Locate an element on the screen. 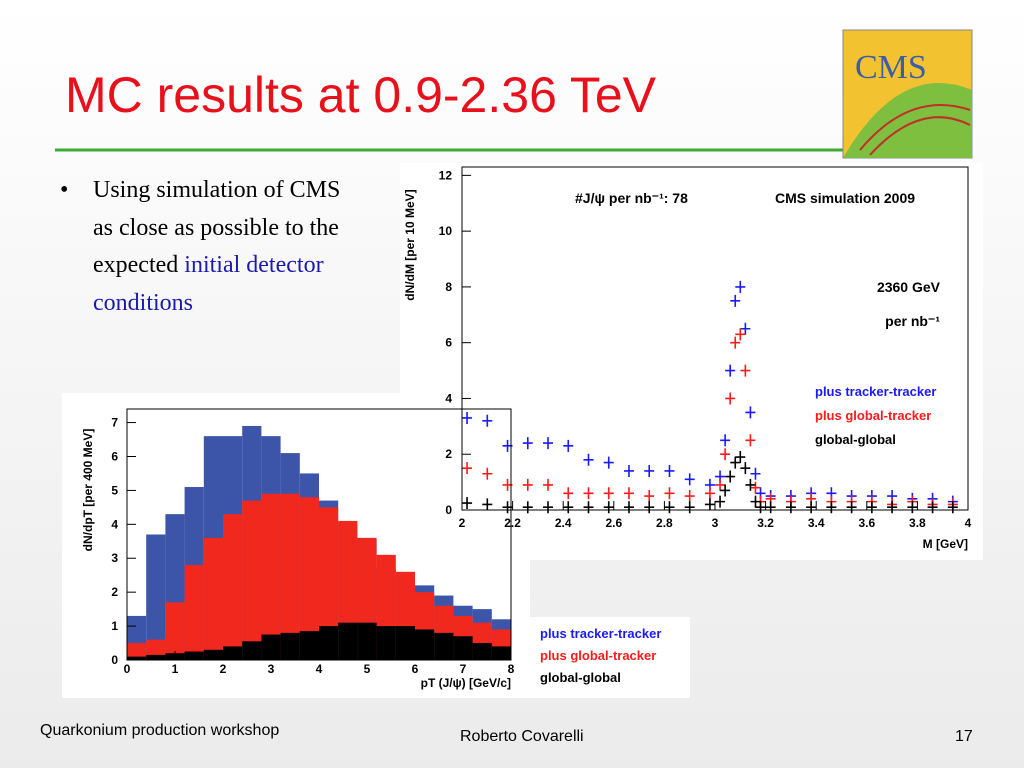 This screenshot has height=768, width=1024. x-tick-label: 5 is located at coordinates (367, 669).